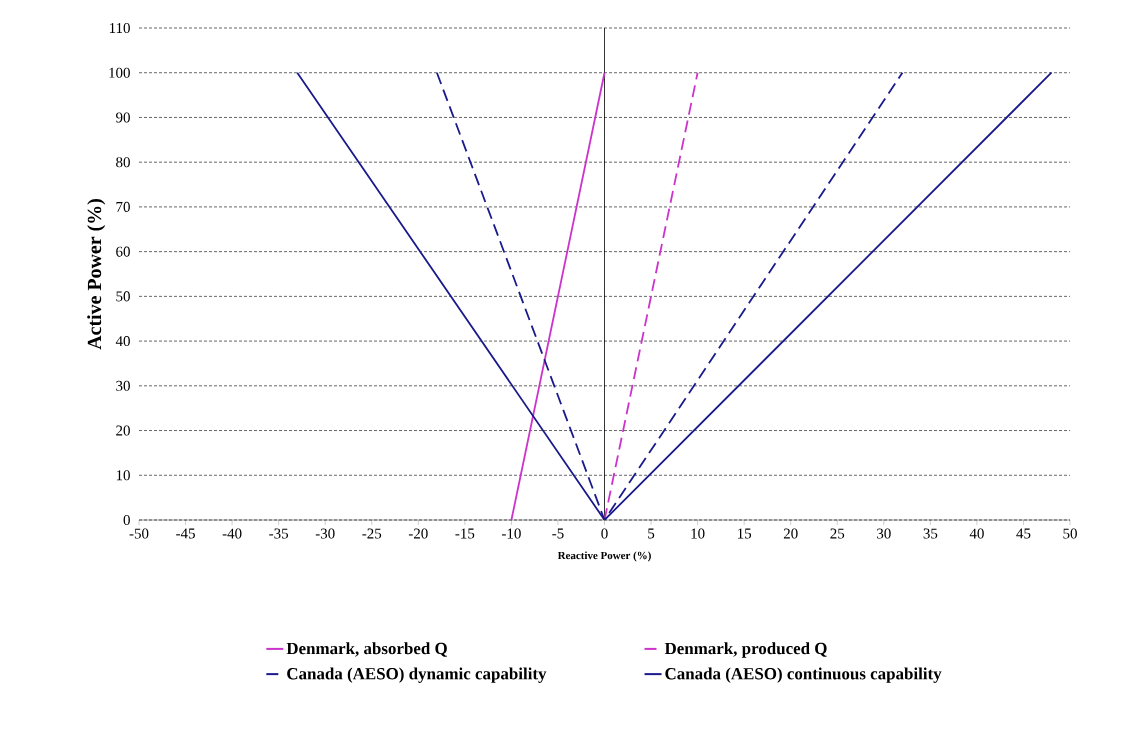  Describe the element at coordinates (790, 533) in the screenshot. I see `x-tick-label: 20` at that location.